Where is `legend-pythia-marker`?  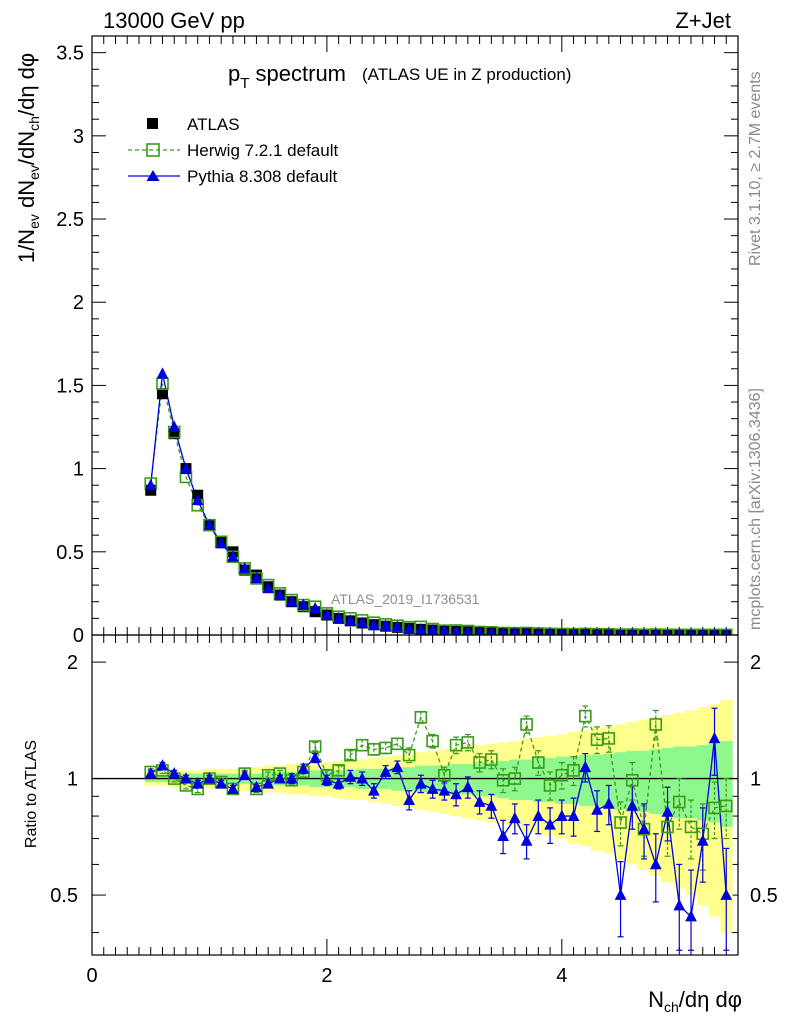
legend-pythia-marker is located at coordinates (153, 175).